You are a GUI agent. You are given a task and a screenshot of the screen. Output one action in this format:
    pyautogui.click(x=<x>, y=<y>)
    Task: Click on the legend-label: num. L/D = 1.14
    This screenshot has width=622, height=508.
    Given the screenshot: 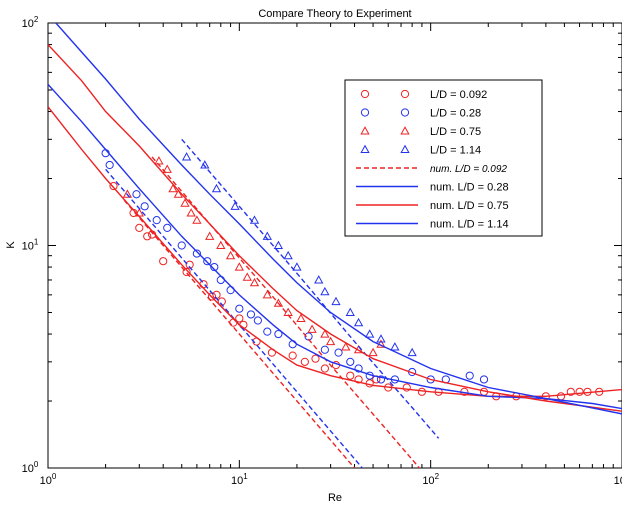 What is the action you would take?
    pyautogui.click(x=469, y=225)
    